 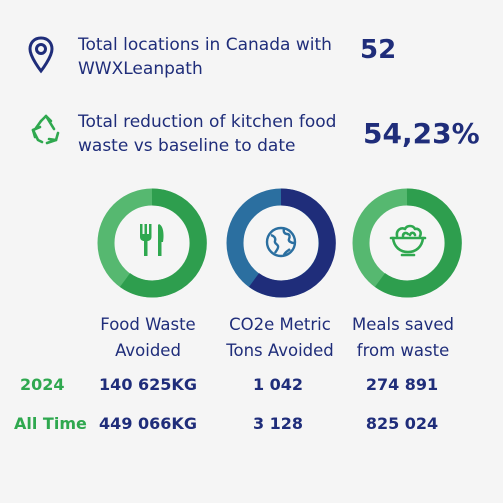 I want to click on meals-label: Meals saved from waste, so click(x=403, y=337).